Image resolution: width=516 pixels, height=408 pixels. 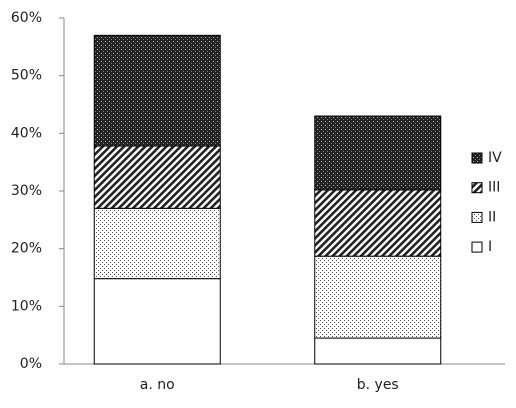 What do you see at coordinates (495, 158) in the screenshot?
I see `legend-label: IV` at bounding box center [495, 158].